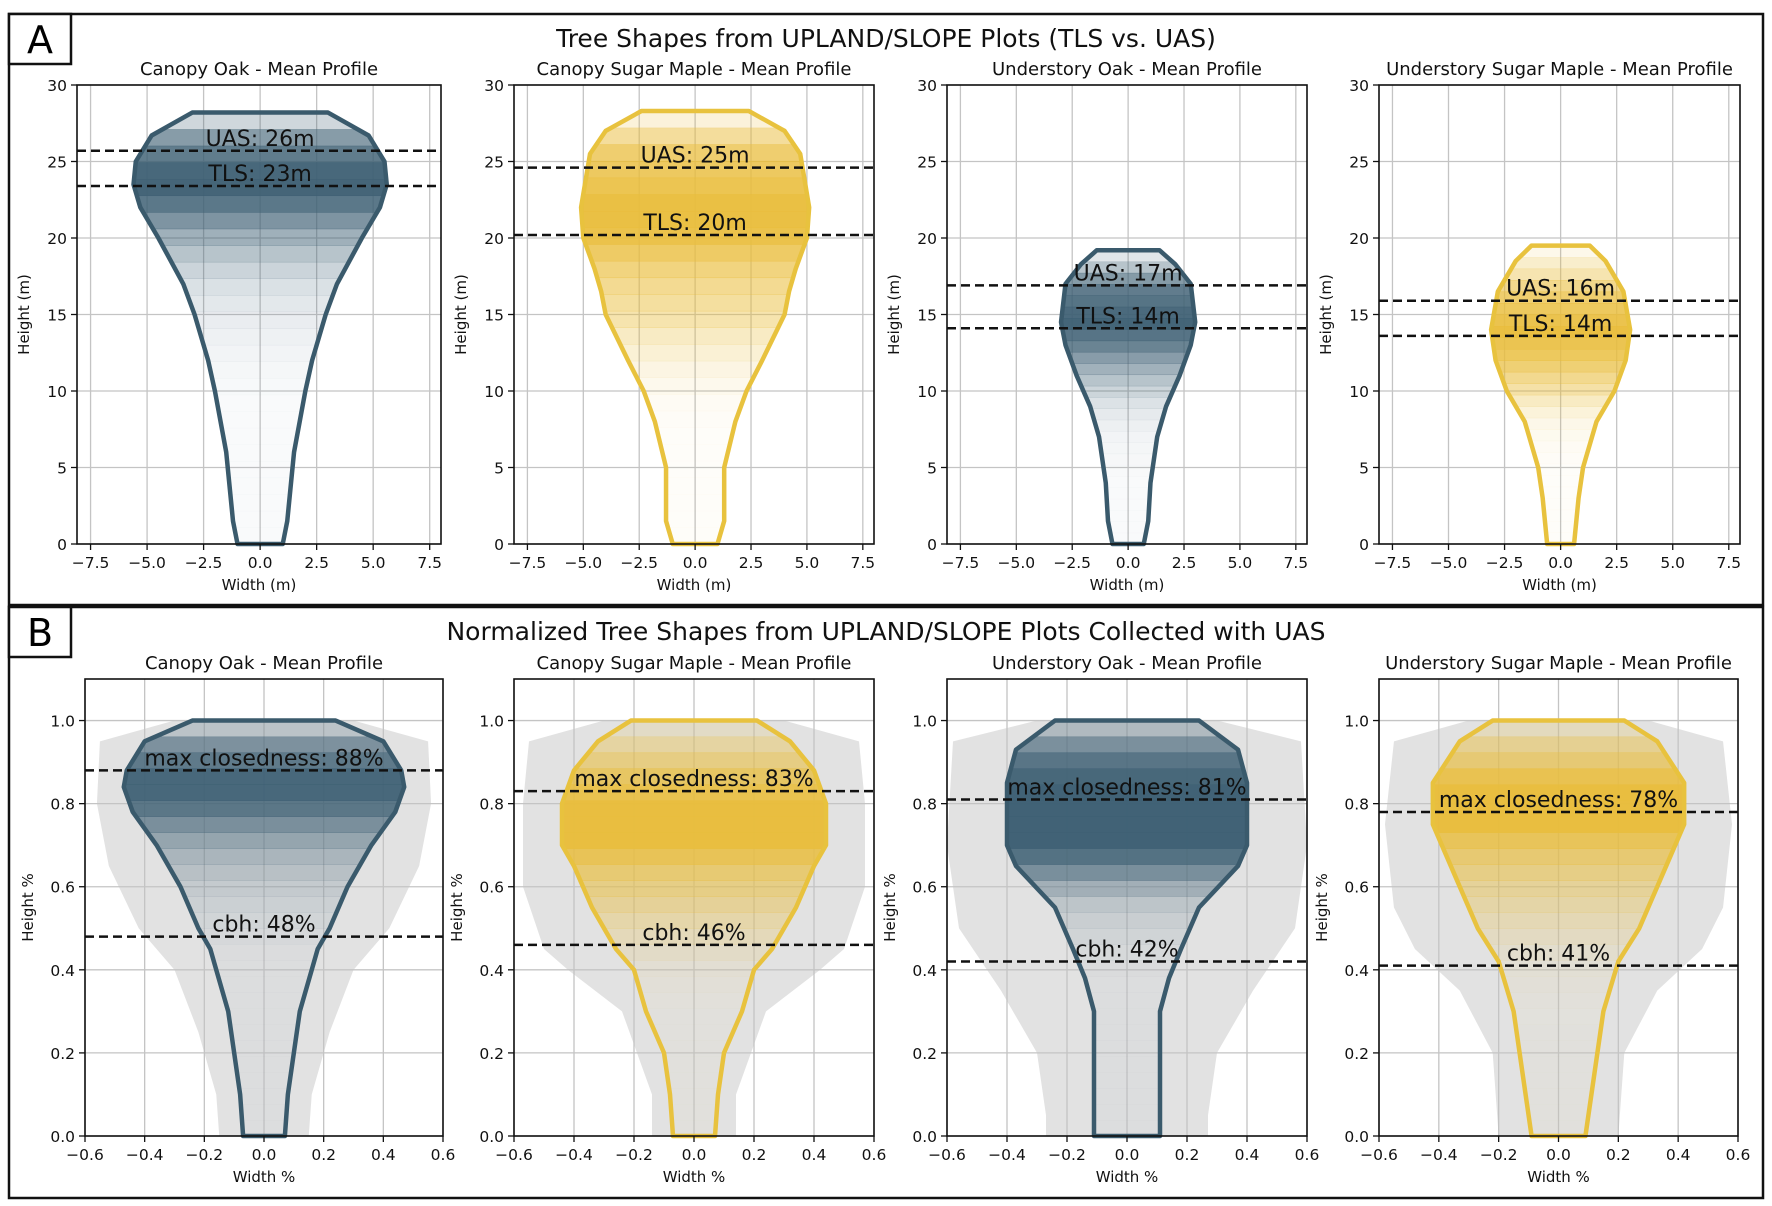 The height and width of the screenshot is (1206, 1772). I want to click on x-tick-label: −0.2, so click(205, 1155).